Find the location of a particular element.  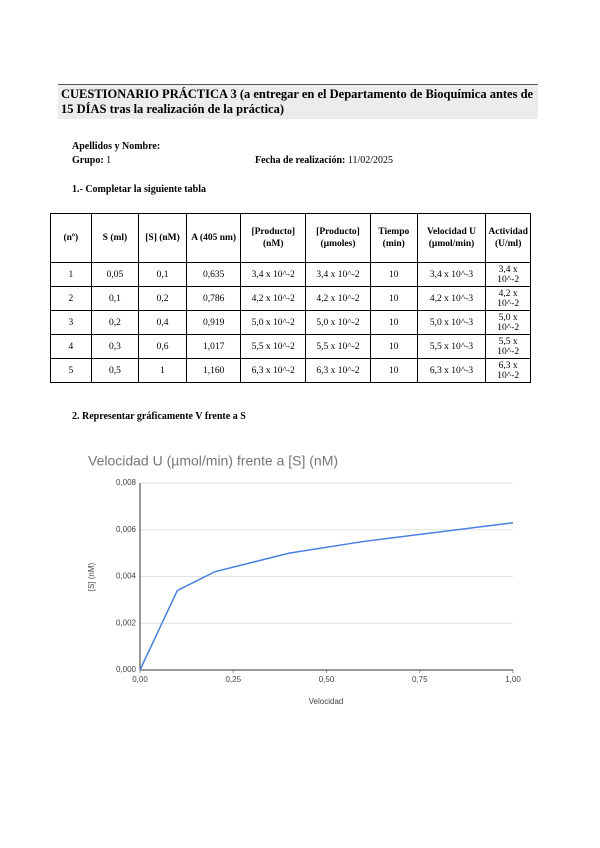

date-label: Fecha de realización: is located at coordinates (300, 160).